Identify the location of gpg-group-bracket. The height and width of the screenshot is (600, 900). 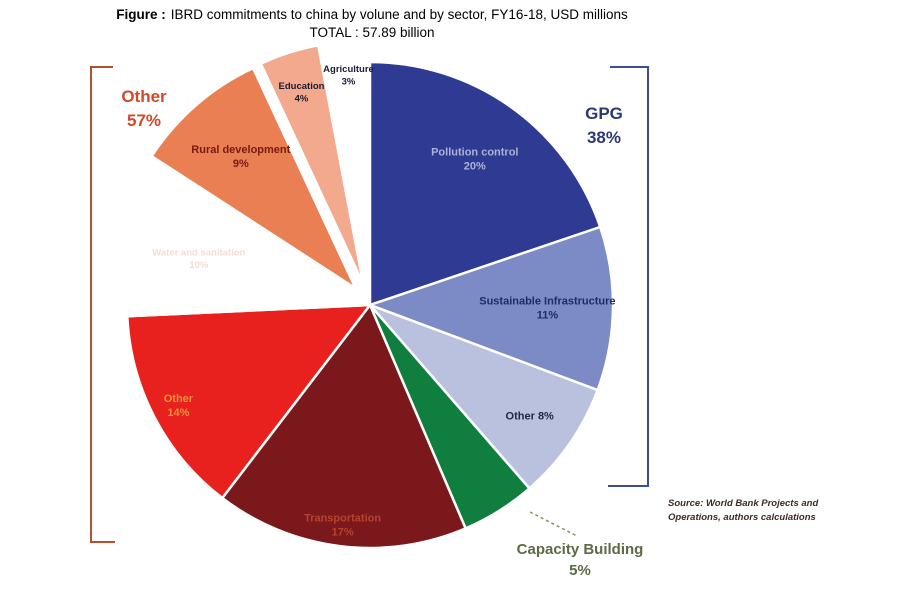
(628, 276).